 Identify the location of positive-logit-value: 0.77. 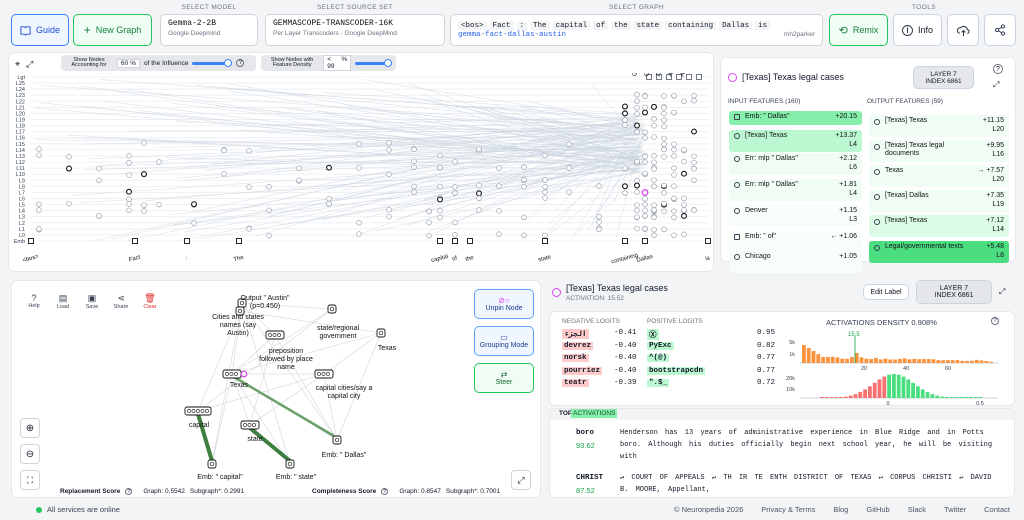
(766, 358).